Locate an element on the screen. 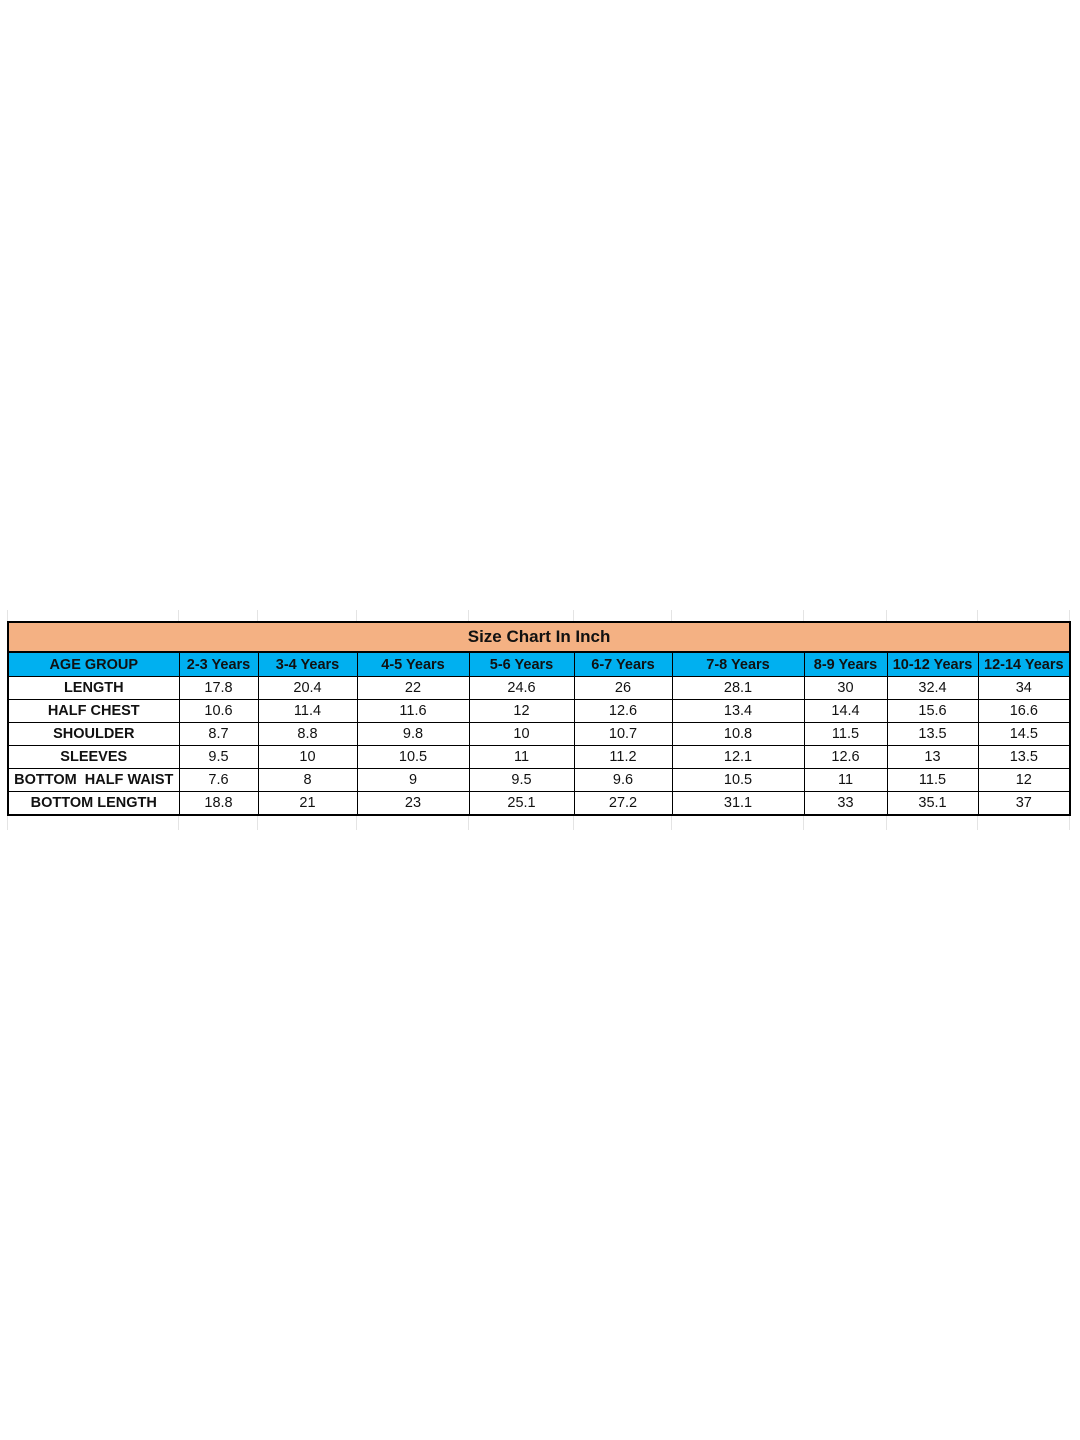  table-cell: 11.4 is located at coordinates (307, 711).